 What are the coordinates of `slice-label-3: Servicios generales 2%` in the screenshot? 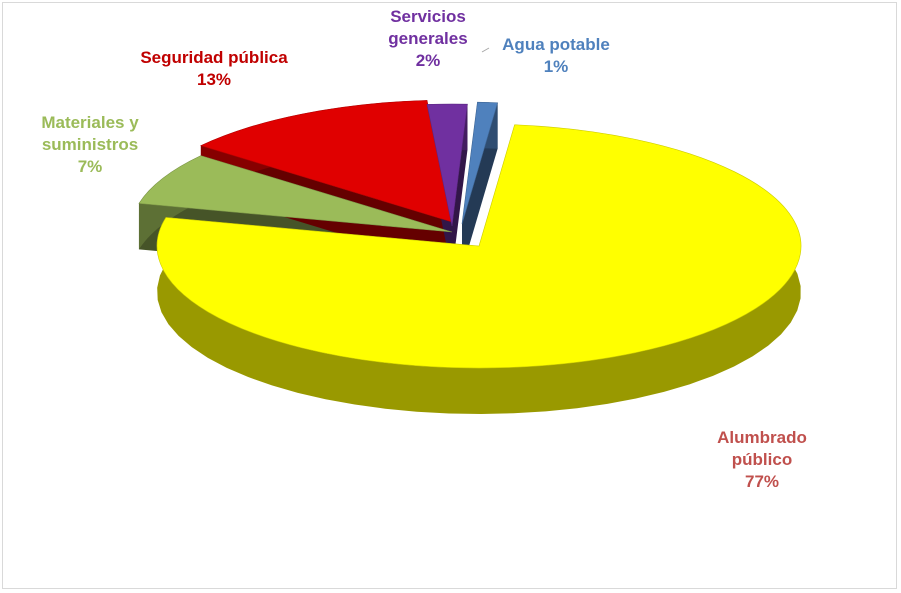 It's located at (427, 38).